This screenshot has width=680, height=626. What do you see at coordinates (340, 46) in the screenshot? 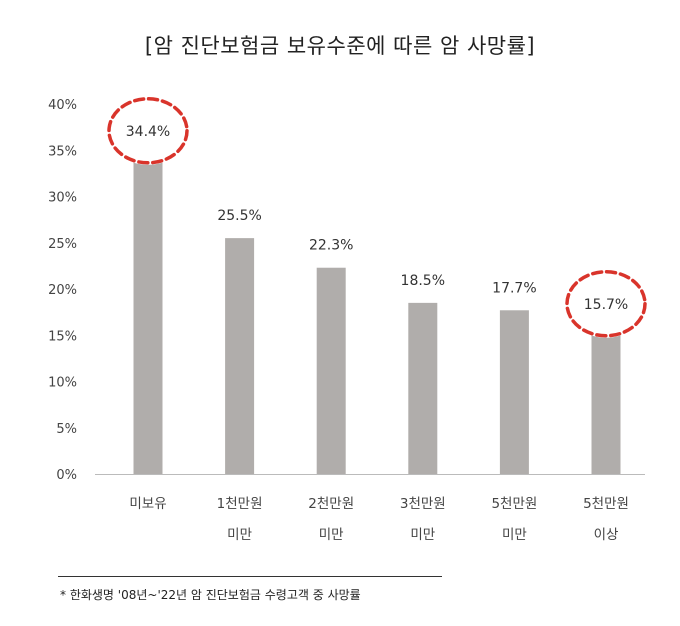
I see `chart-title: [암 진단보험금 보유수준에 따른 암 사망률]` at bounding box center [340, 46].